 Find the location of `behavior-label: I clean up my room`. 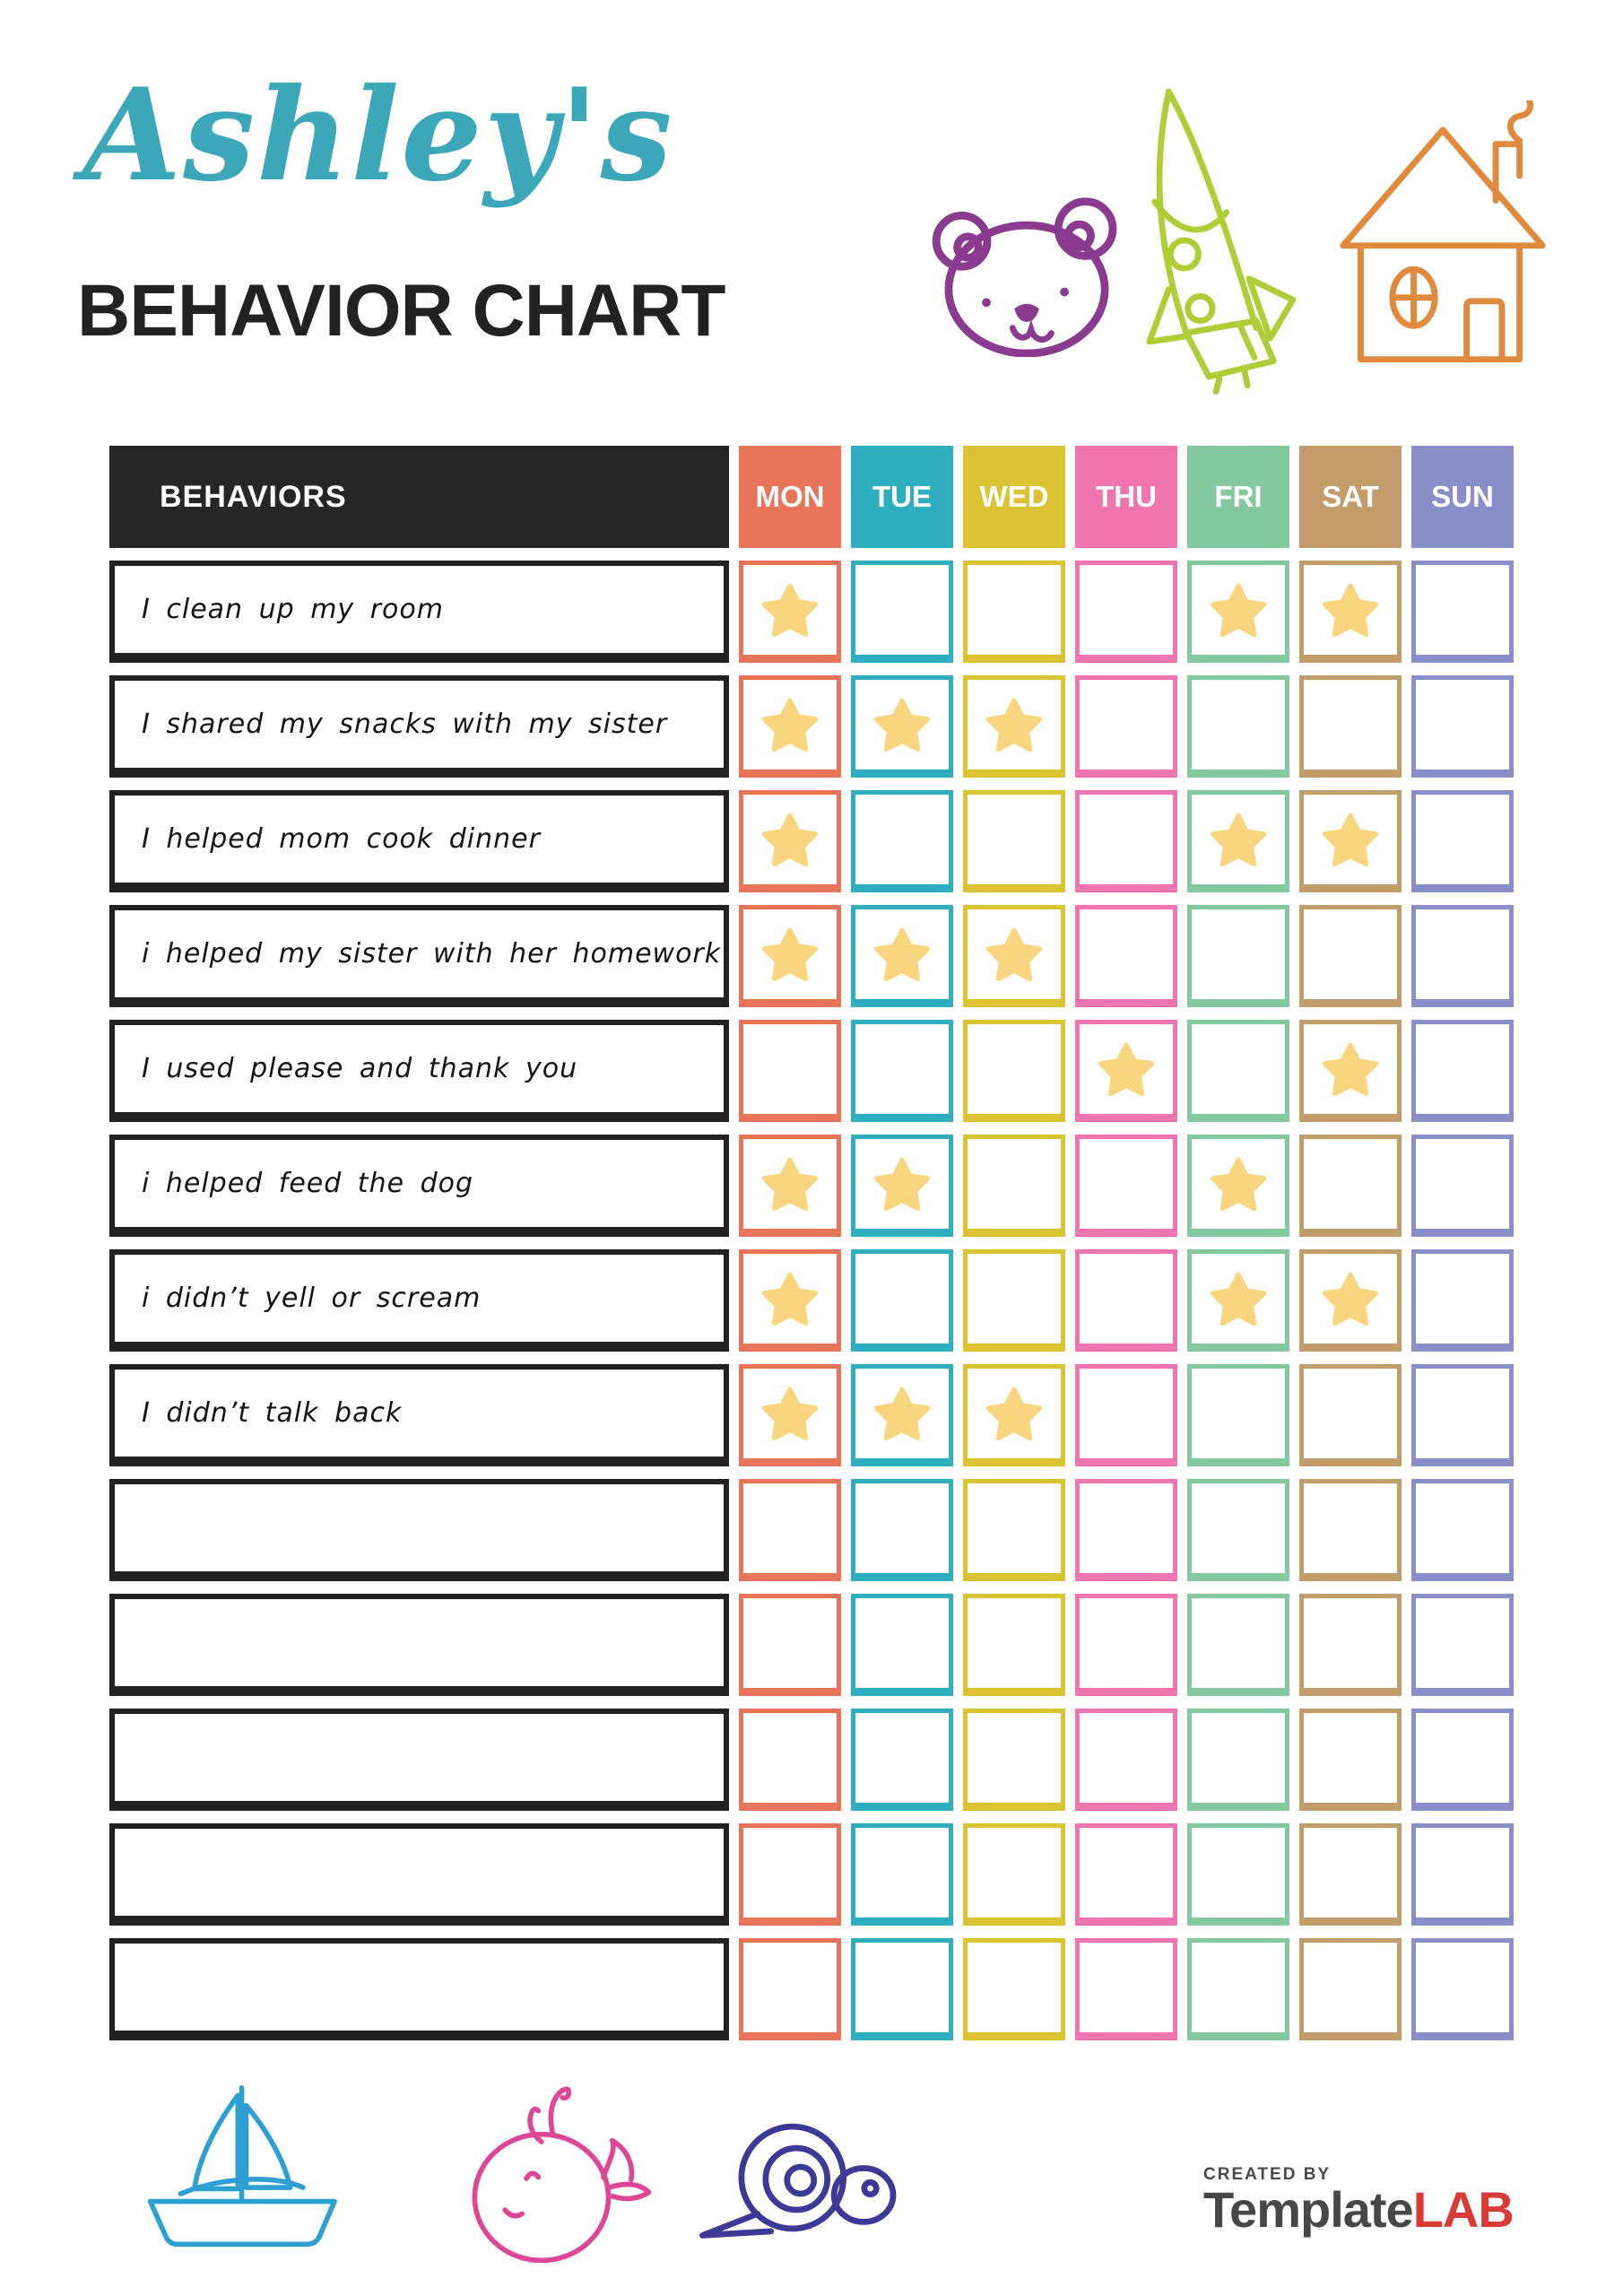

behavior-label: I clean up my room is located at coordinates (419, 612).